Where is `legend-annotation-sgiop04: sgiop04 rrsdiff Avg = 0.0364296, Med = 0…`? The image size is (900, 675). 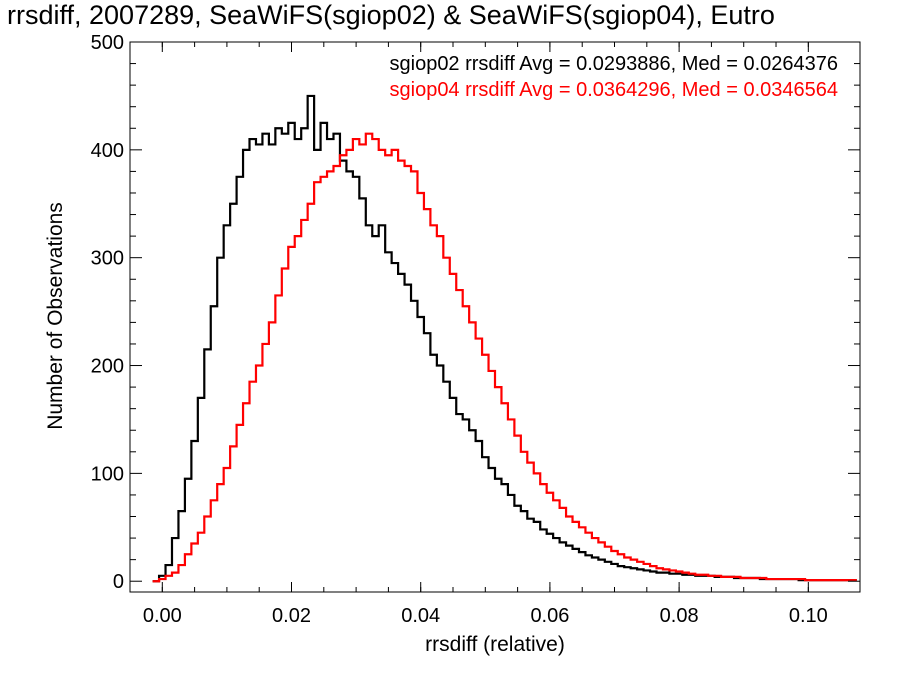 legend-annotation-sgiop04: sgiop04 rrsdiff Avg = 0.0364296, Med = 0… is located at coordinates (614, 90).